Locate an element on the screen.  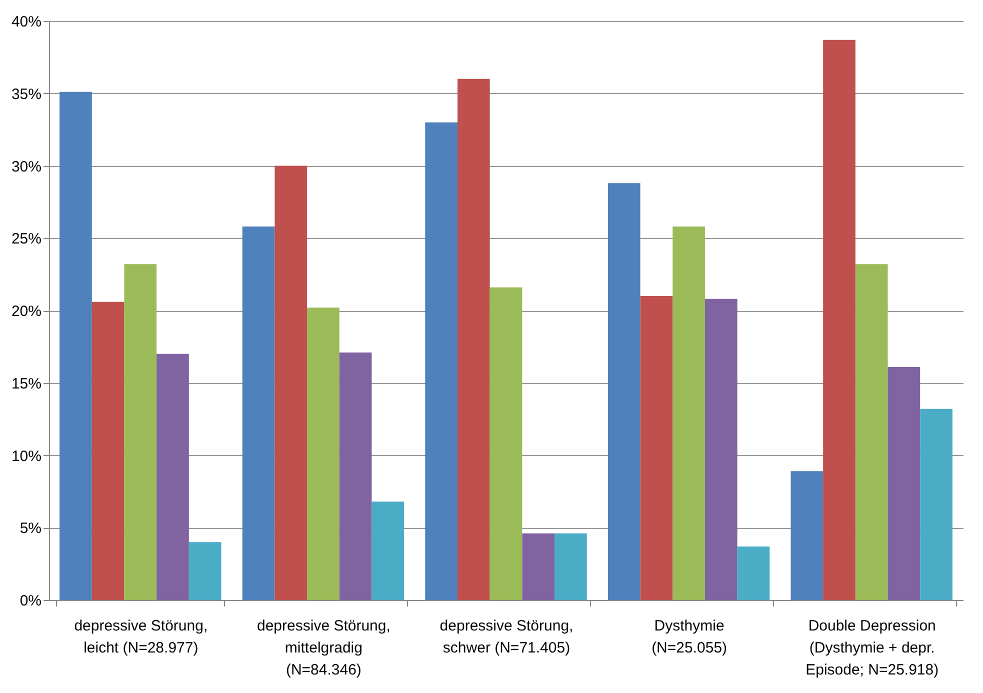
y-tick-label: 30% is located at coordinates (26, 167).